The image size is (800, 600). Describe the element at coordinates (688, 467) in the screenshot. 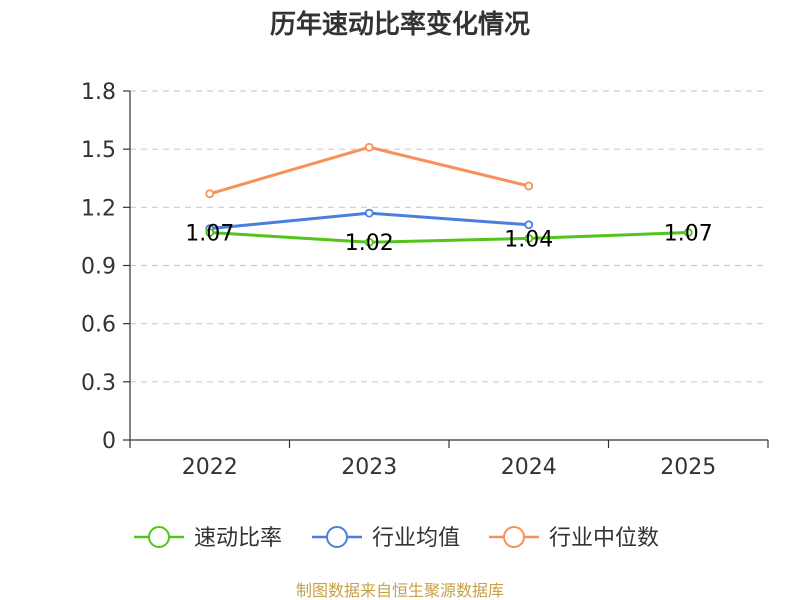

I see `x-tick-label-2025: 2025` at that location.